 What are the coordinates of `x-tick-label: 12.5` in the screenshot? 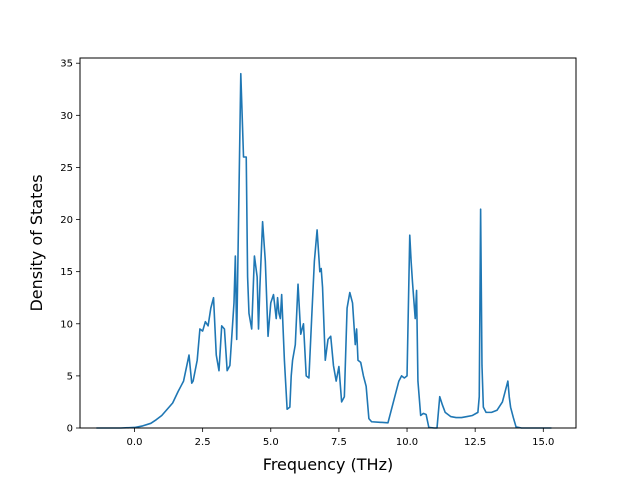 It's located at (475, 442).